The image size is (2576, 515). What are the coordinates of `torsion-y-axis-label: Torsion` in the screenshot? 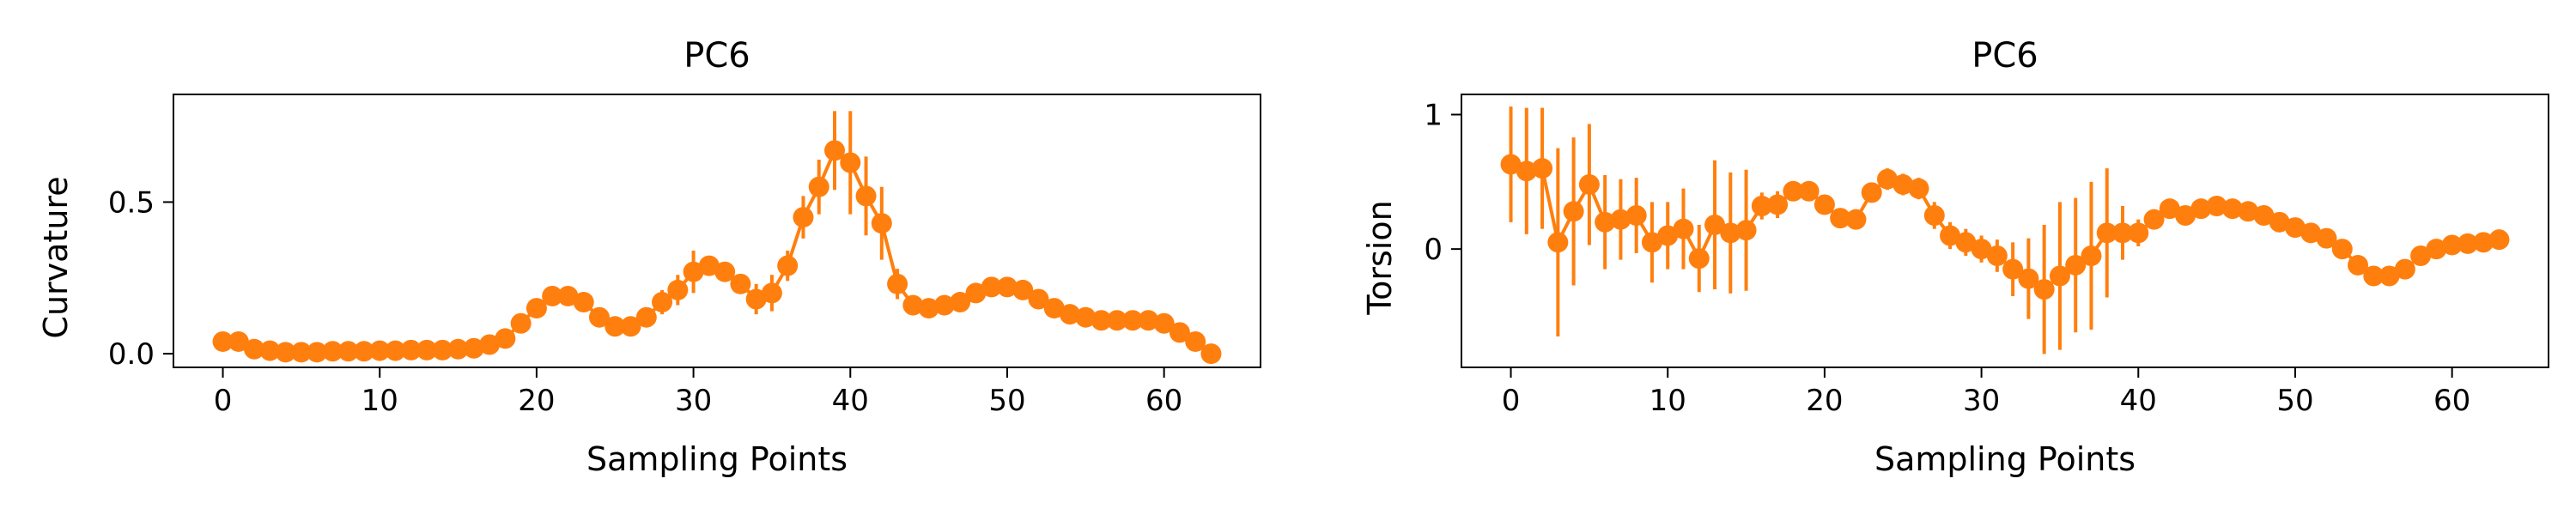 It's located at (1380, 257).